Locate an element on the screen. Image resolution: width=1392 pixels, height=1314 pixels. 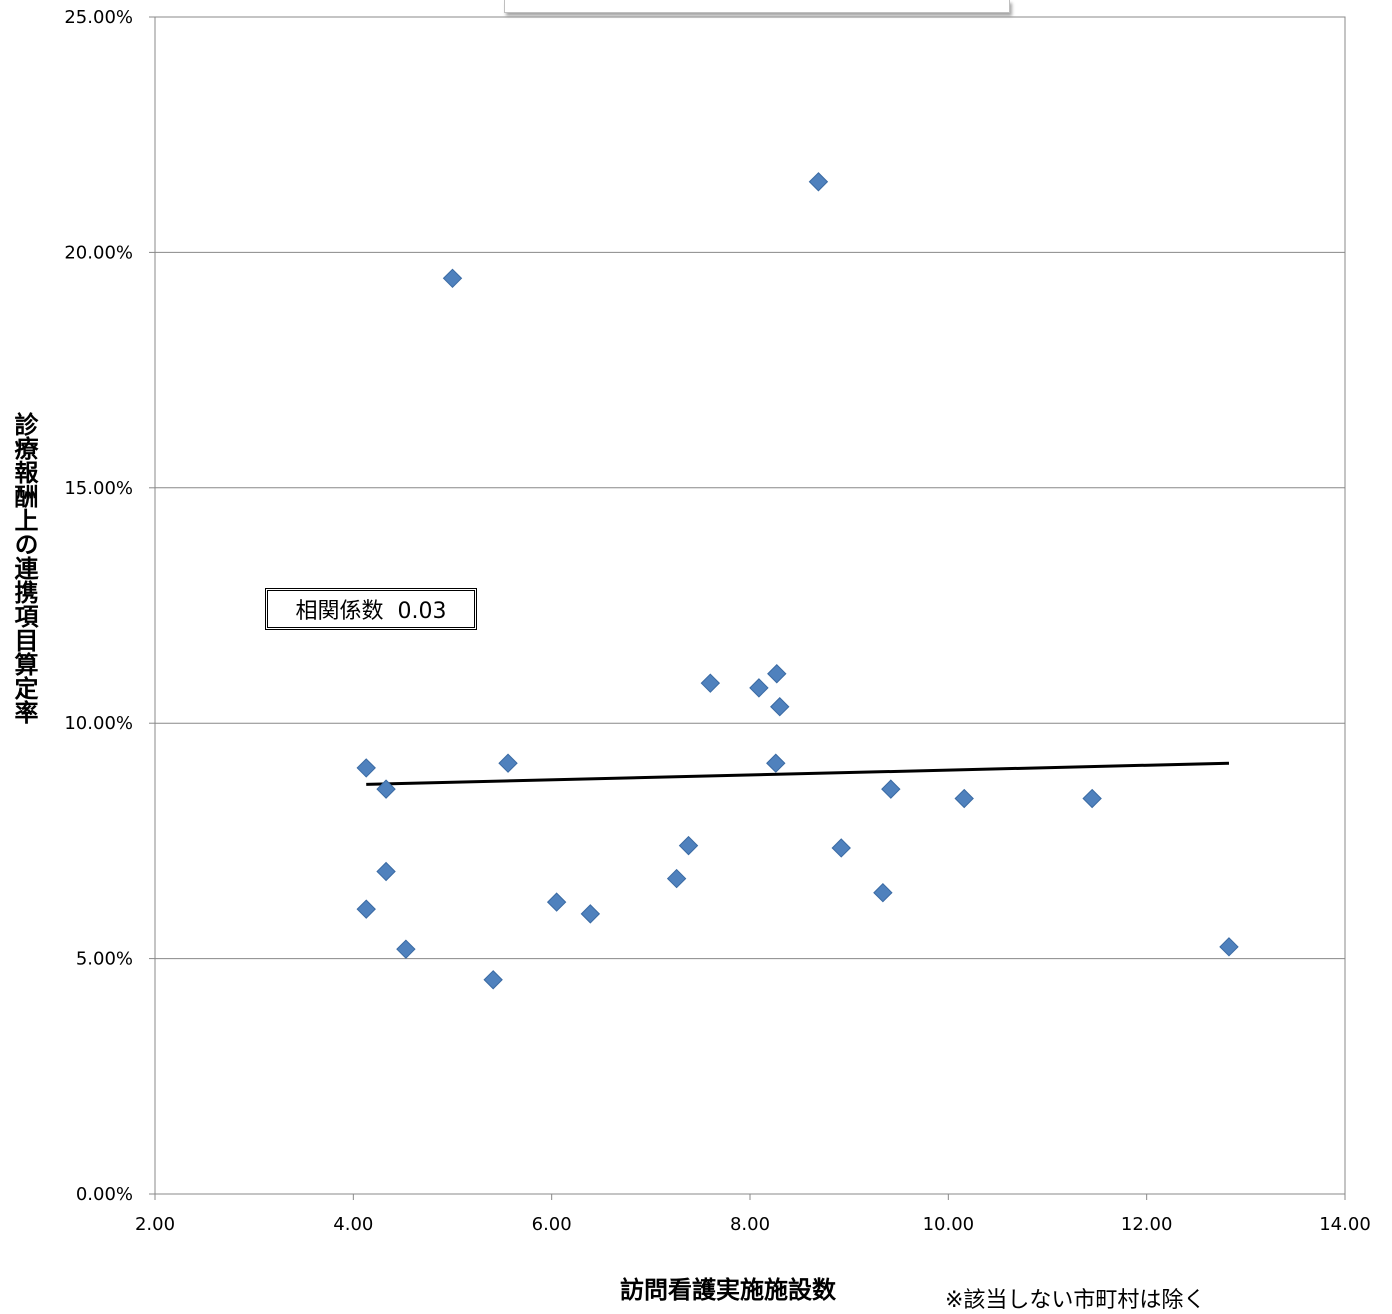
chart-title-box is located at coordinates (757, 6).